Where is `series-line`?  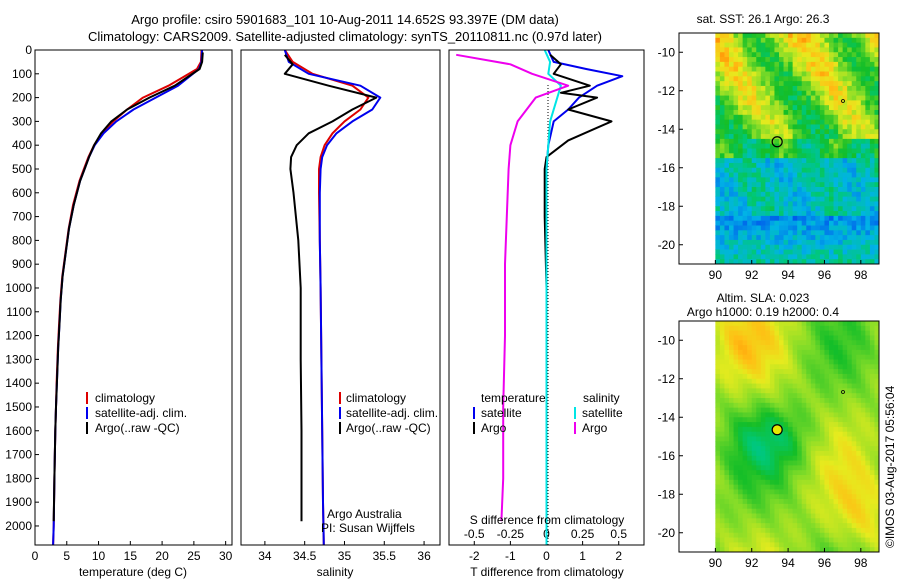 series-line is located at coordinates (552, 297).